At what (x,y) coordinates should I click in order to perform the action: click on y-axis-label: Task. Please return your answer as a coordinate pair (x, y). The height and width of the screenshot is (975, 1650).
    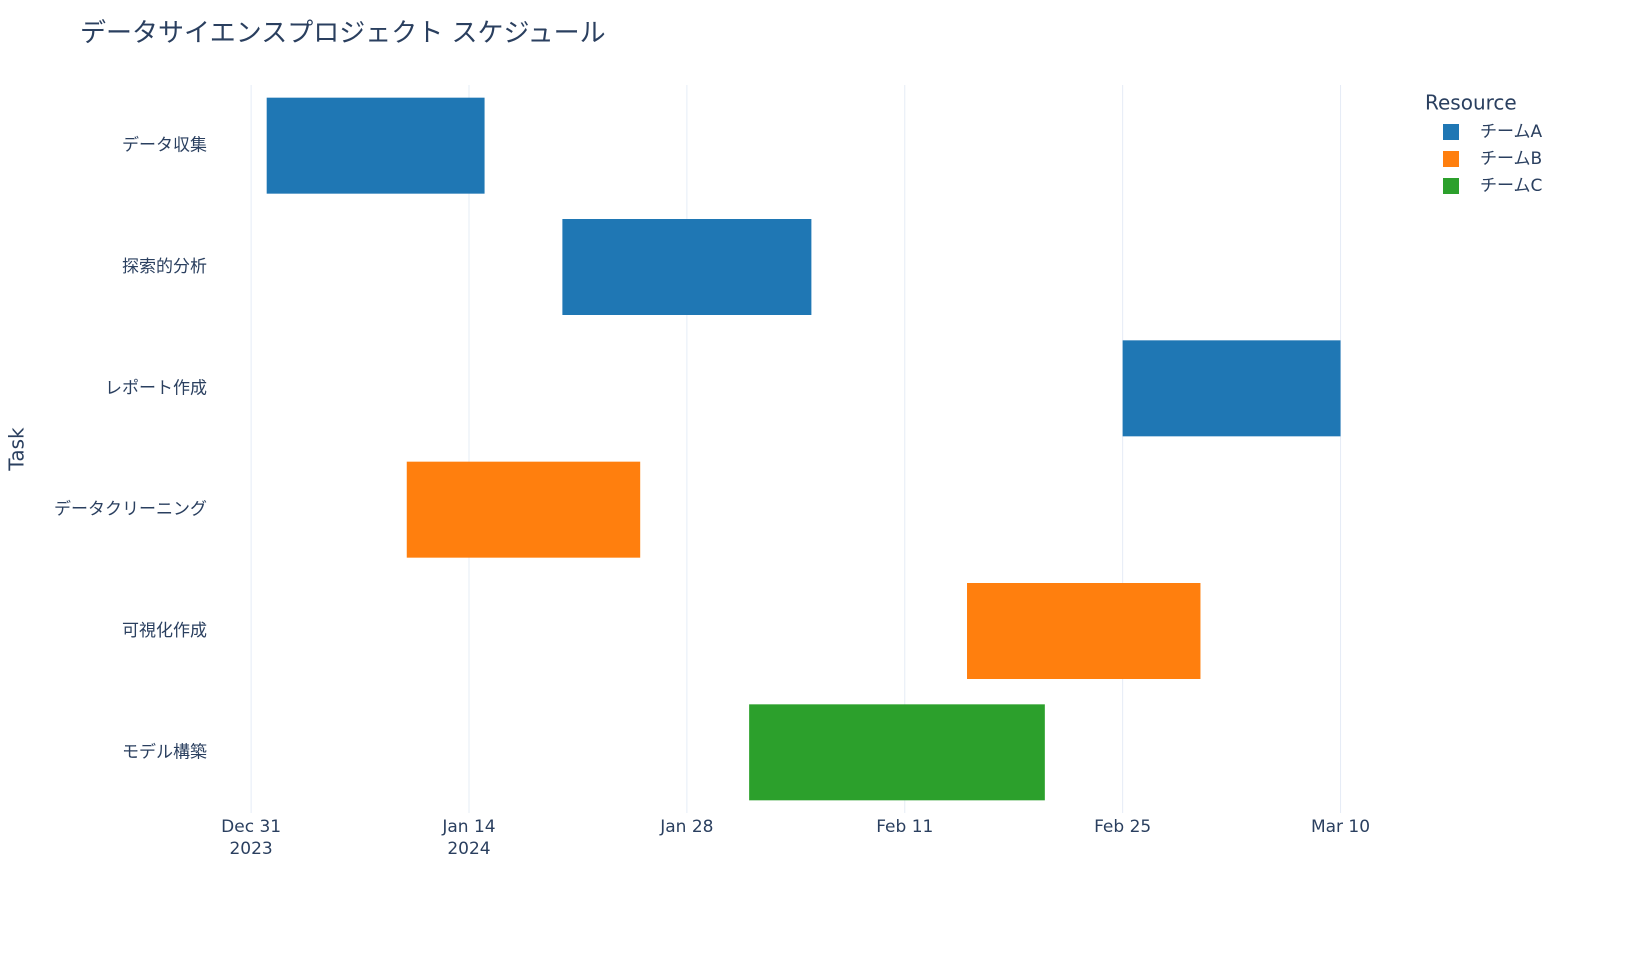
    Looking at the image, I should click on (17, 449).